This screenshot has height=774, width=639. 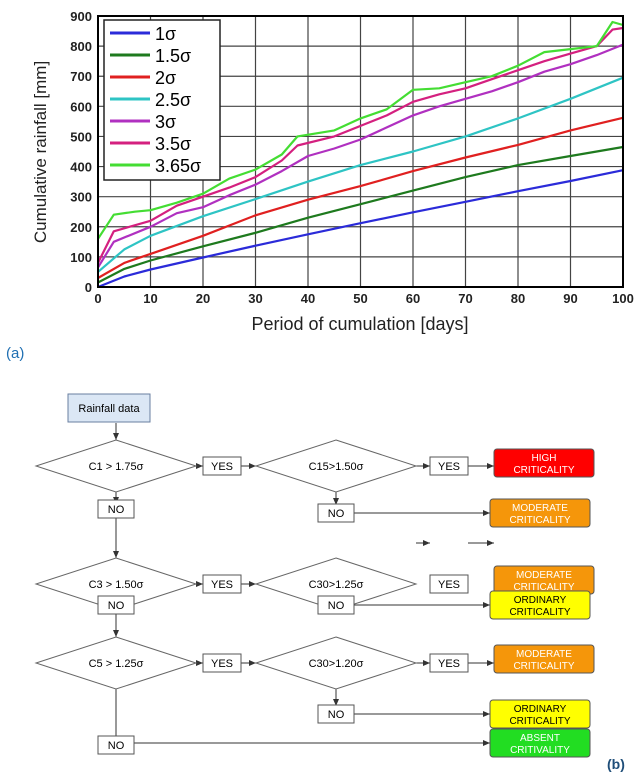 I want to click on no-box-row2, so click(x=116, y=605).